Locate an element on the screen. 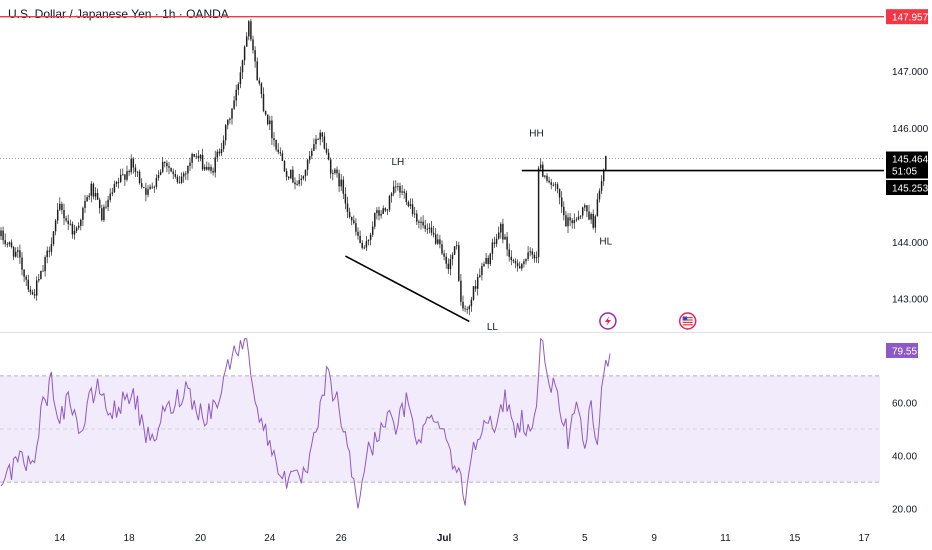 This screenshot has width=932, height=550. time-tick-label: 17 is located at coordinates (865, 538).